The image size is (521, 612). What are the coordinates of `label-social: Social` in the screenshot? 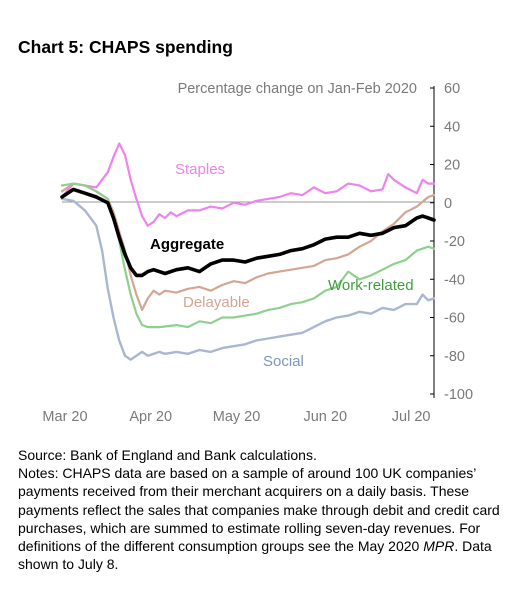 It's located at (283, 361).